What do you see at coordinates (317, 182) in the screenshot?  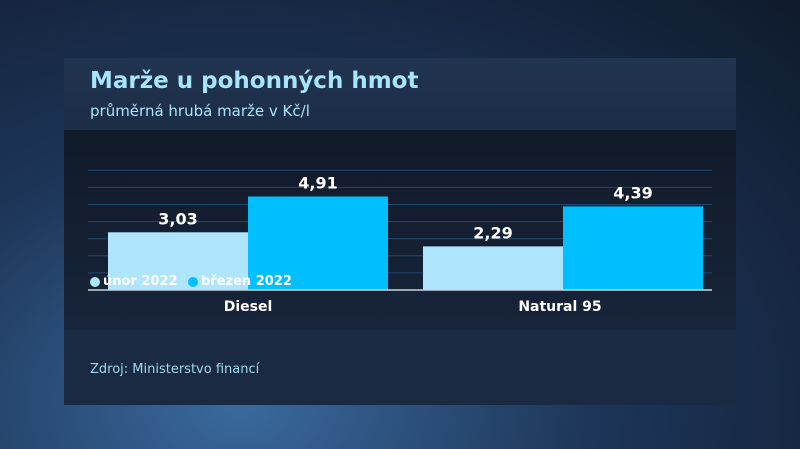 I see `data-label: 4,91` at bounding box center [317, 182].